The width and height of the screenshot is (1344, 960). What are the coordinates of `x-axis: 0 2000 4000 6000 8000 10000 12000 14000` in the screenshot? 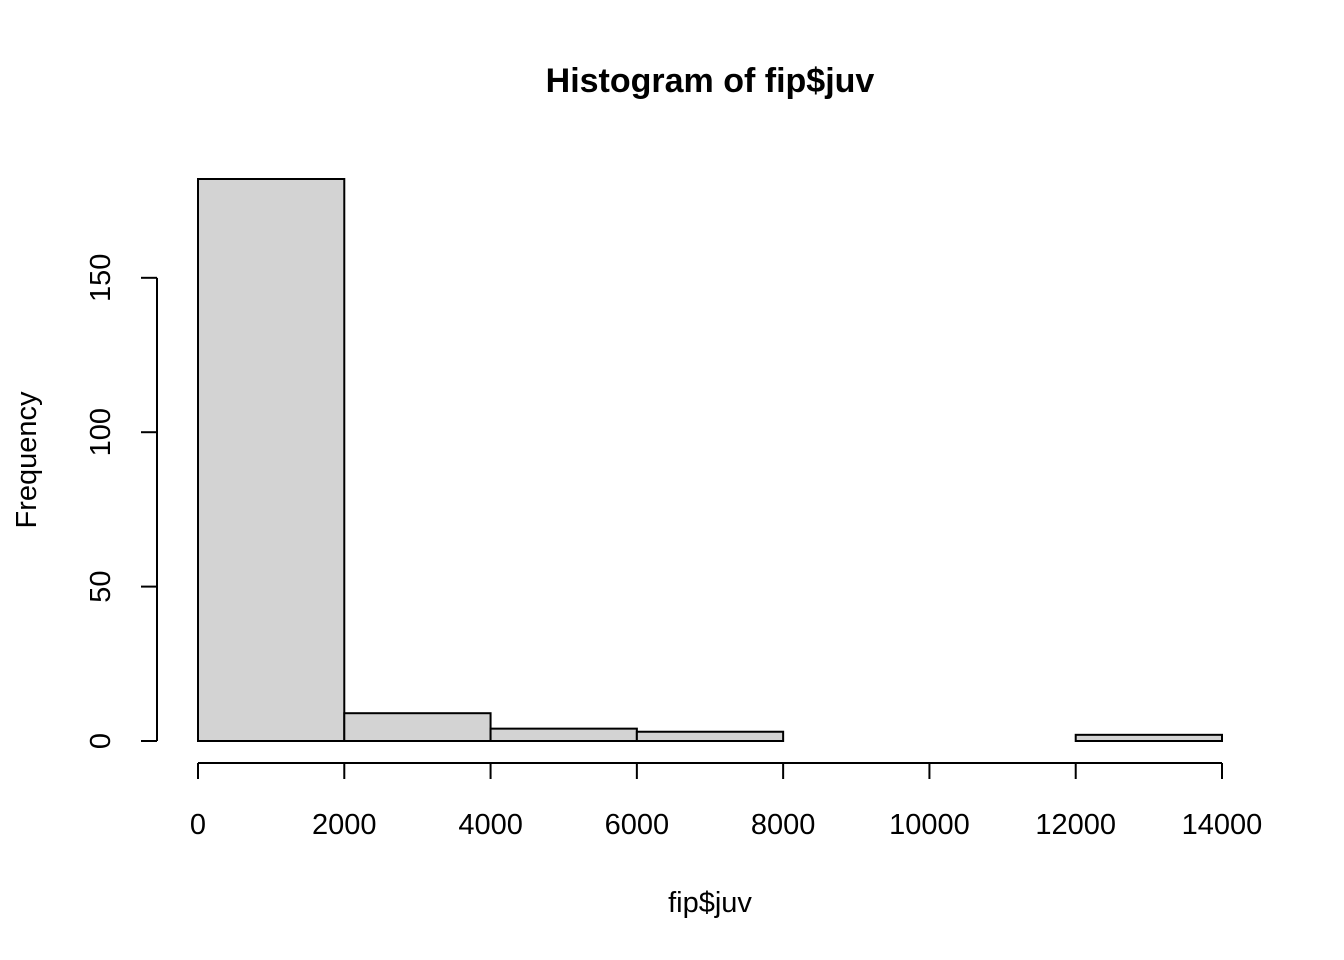 It's located at (726, 801).